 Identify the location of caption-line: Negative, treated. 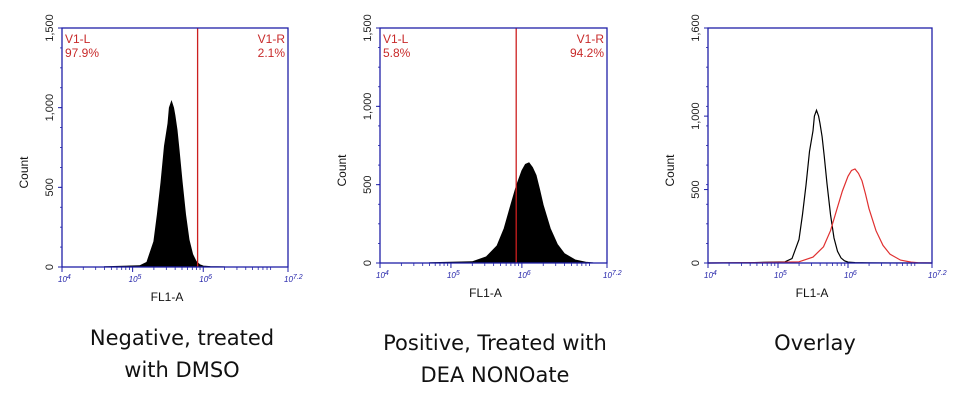
(182, 338).